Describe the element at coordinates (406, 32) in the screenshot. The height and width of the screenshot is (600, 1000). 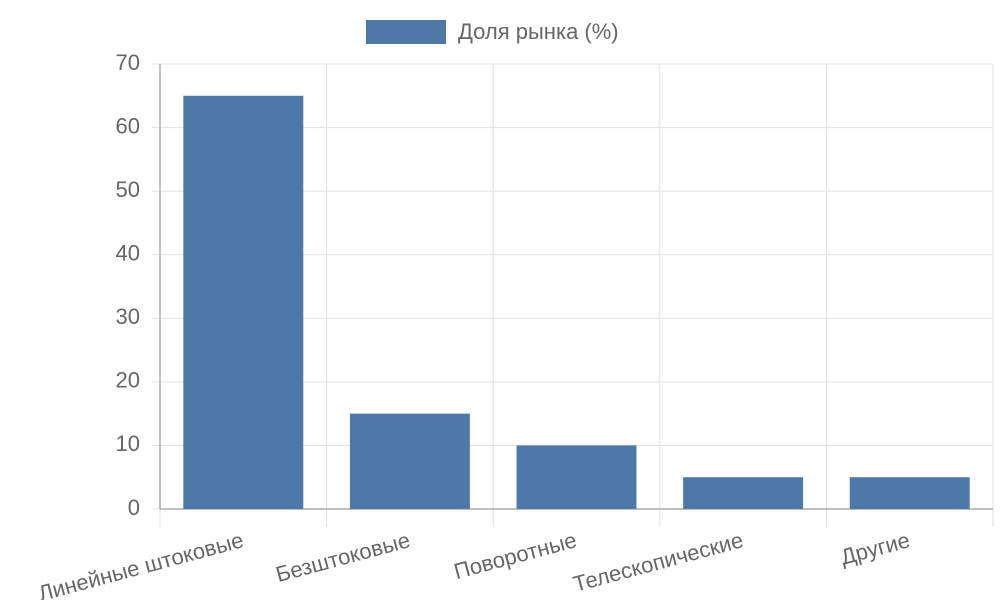
I see `legend-swatch` at that location.